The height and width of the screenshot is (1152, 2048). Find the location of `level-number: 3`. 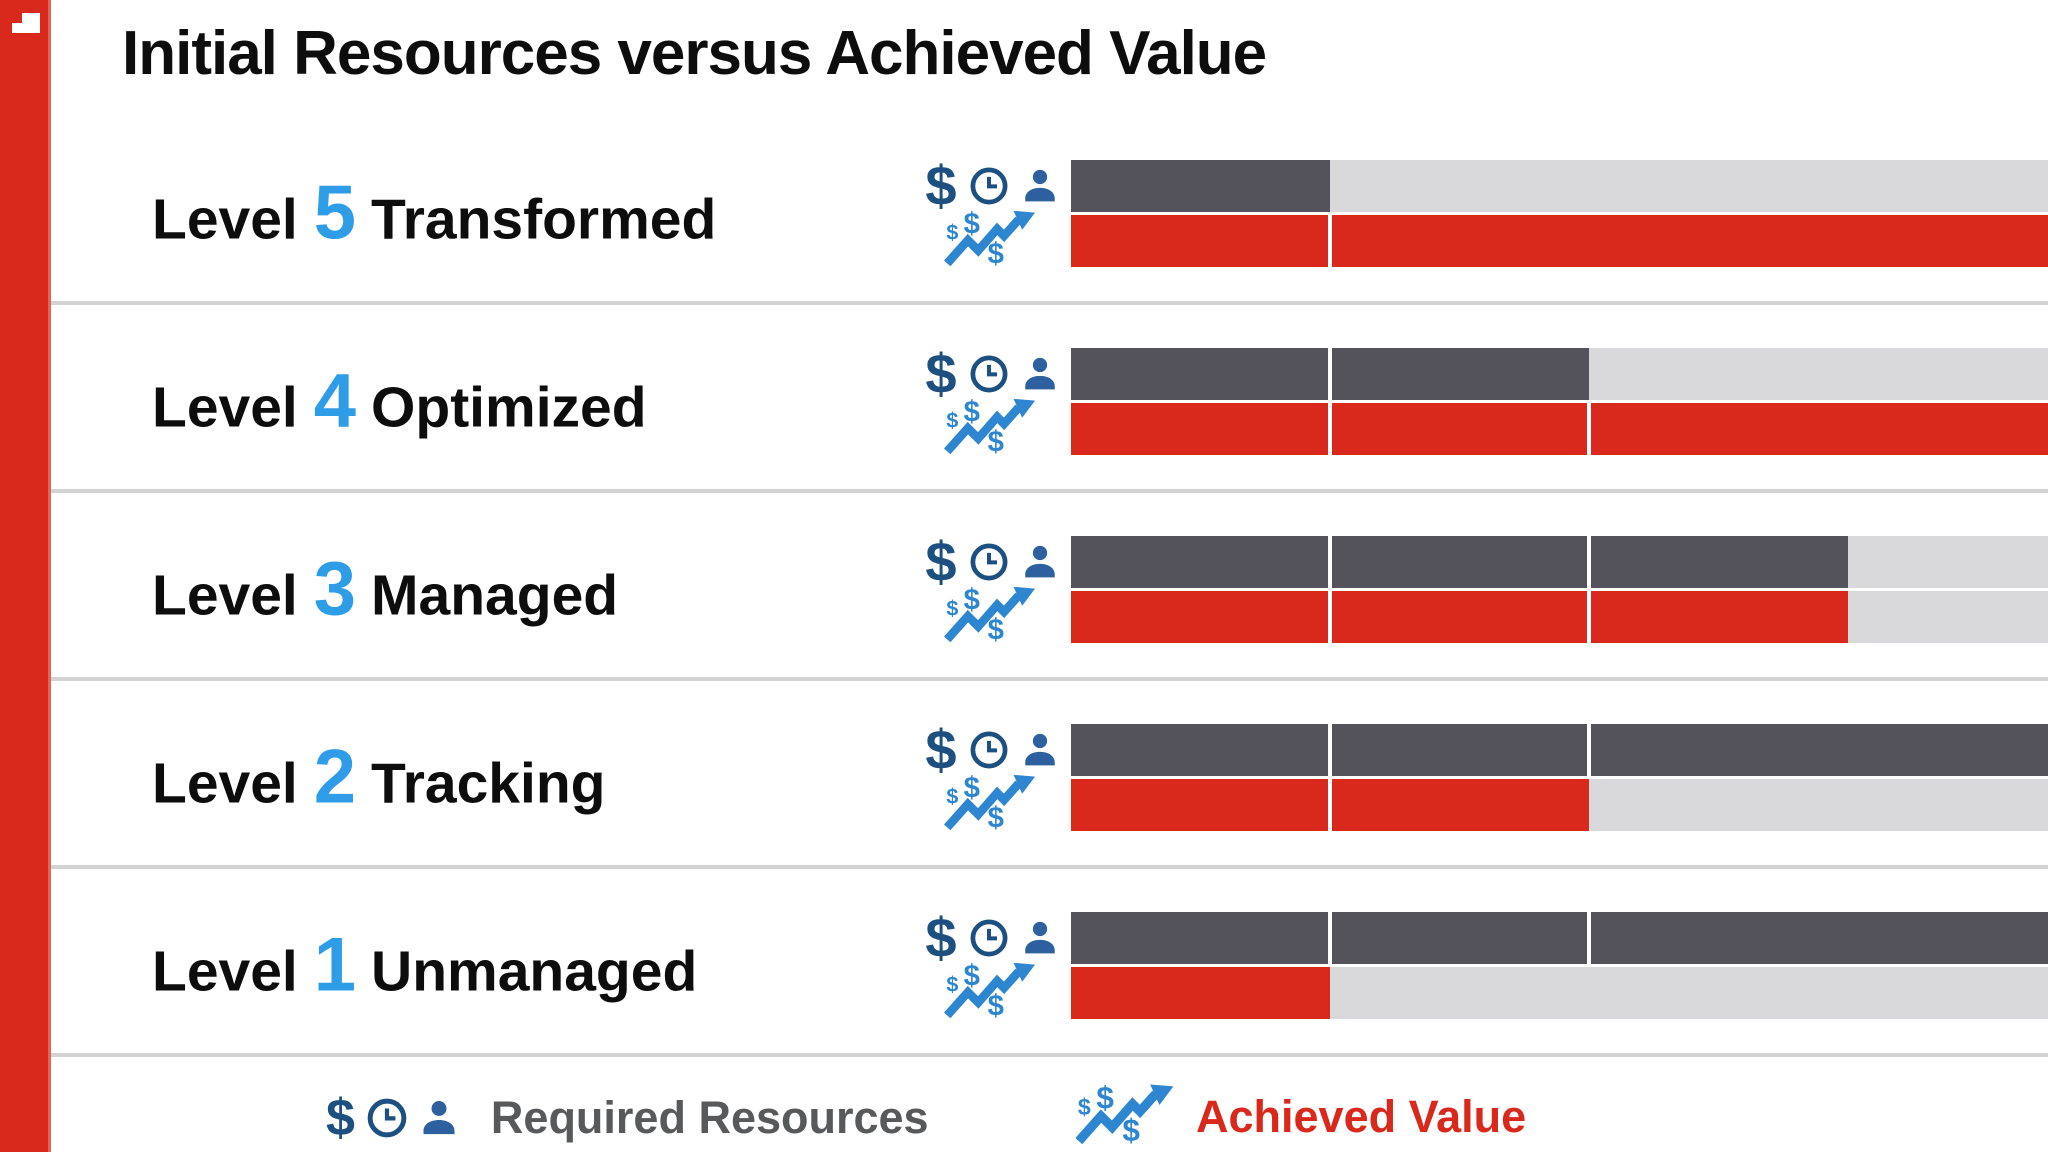

level-number: 3 is located at coordinates (335, 589).